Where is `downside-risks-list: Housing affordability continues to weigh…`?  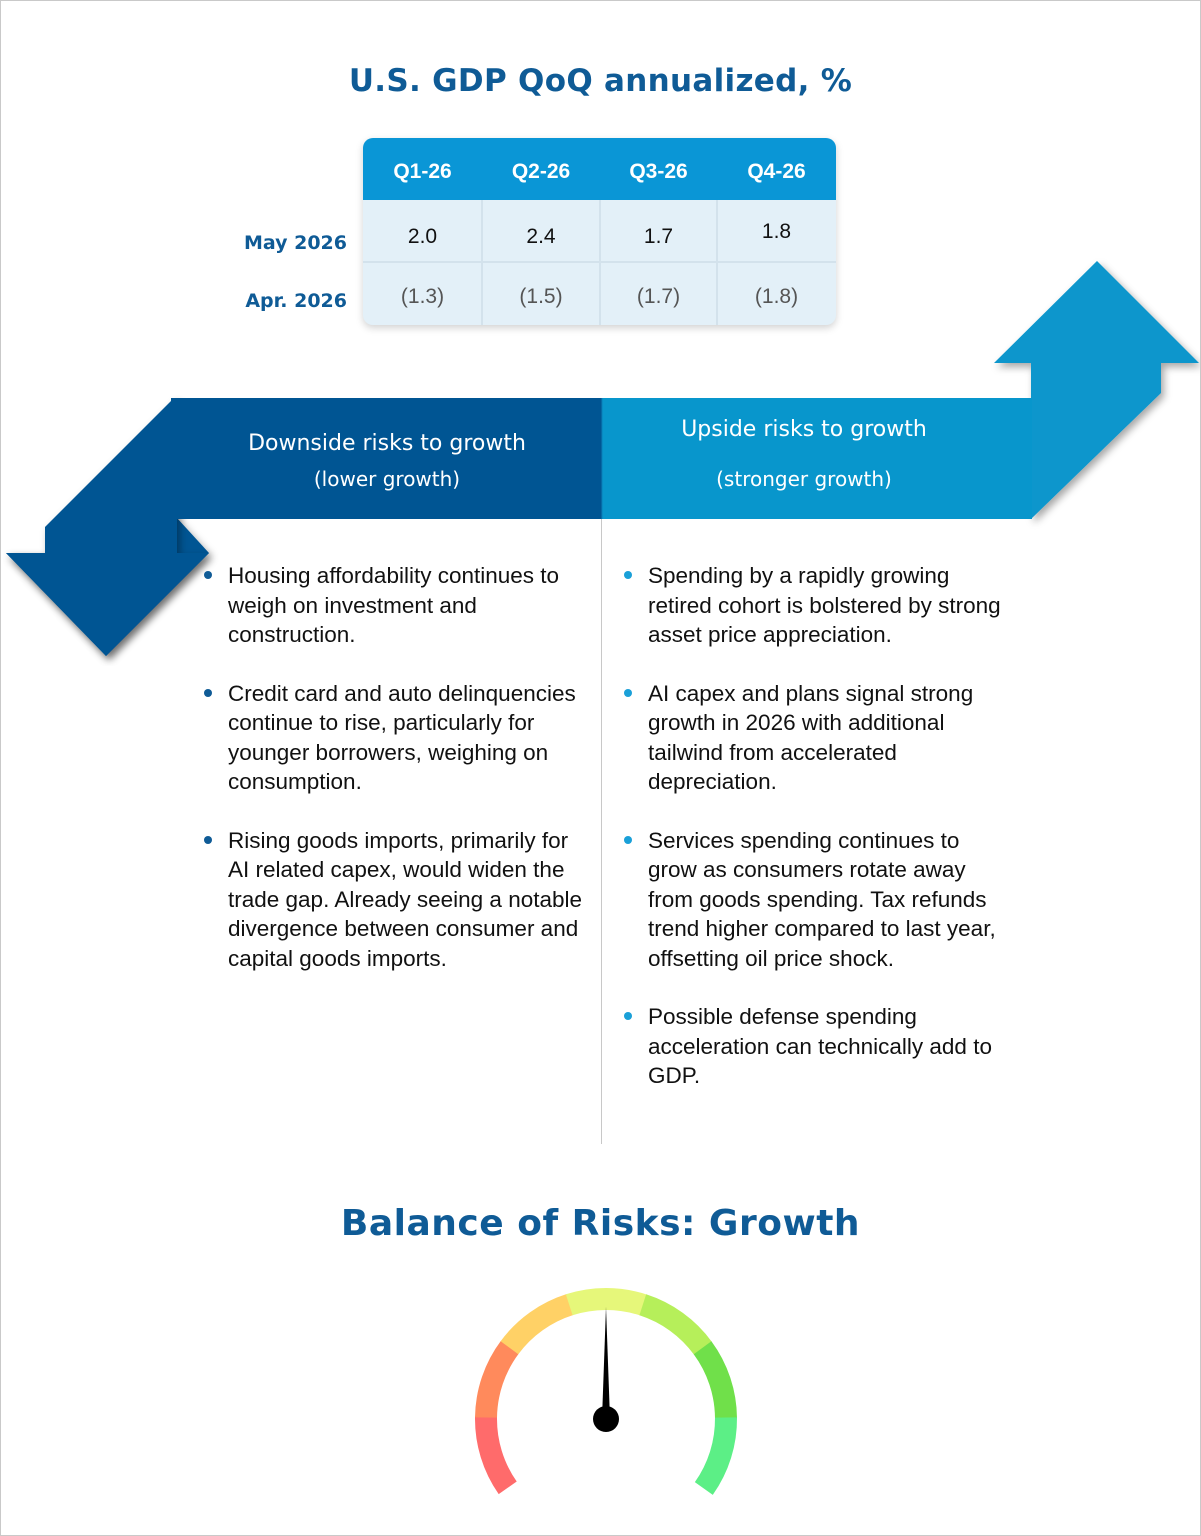 downside-risks-list: Housing affordability continues to weigh… is located at coordinates (399, 781).